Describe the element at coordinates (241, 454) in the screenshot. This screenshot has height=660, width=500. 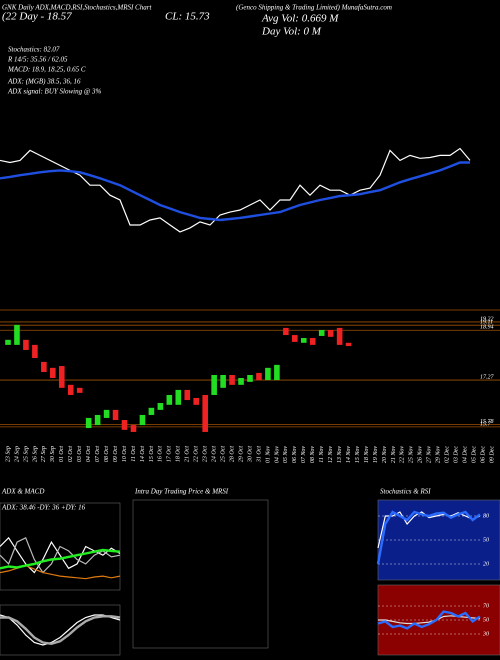
I see `x-tick-label: 29 Oct` at that location.